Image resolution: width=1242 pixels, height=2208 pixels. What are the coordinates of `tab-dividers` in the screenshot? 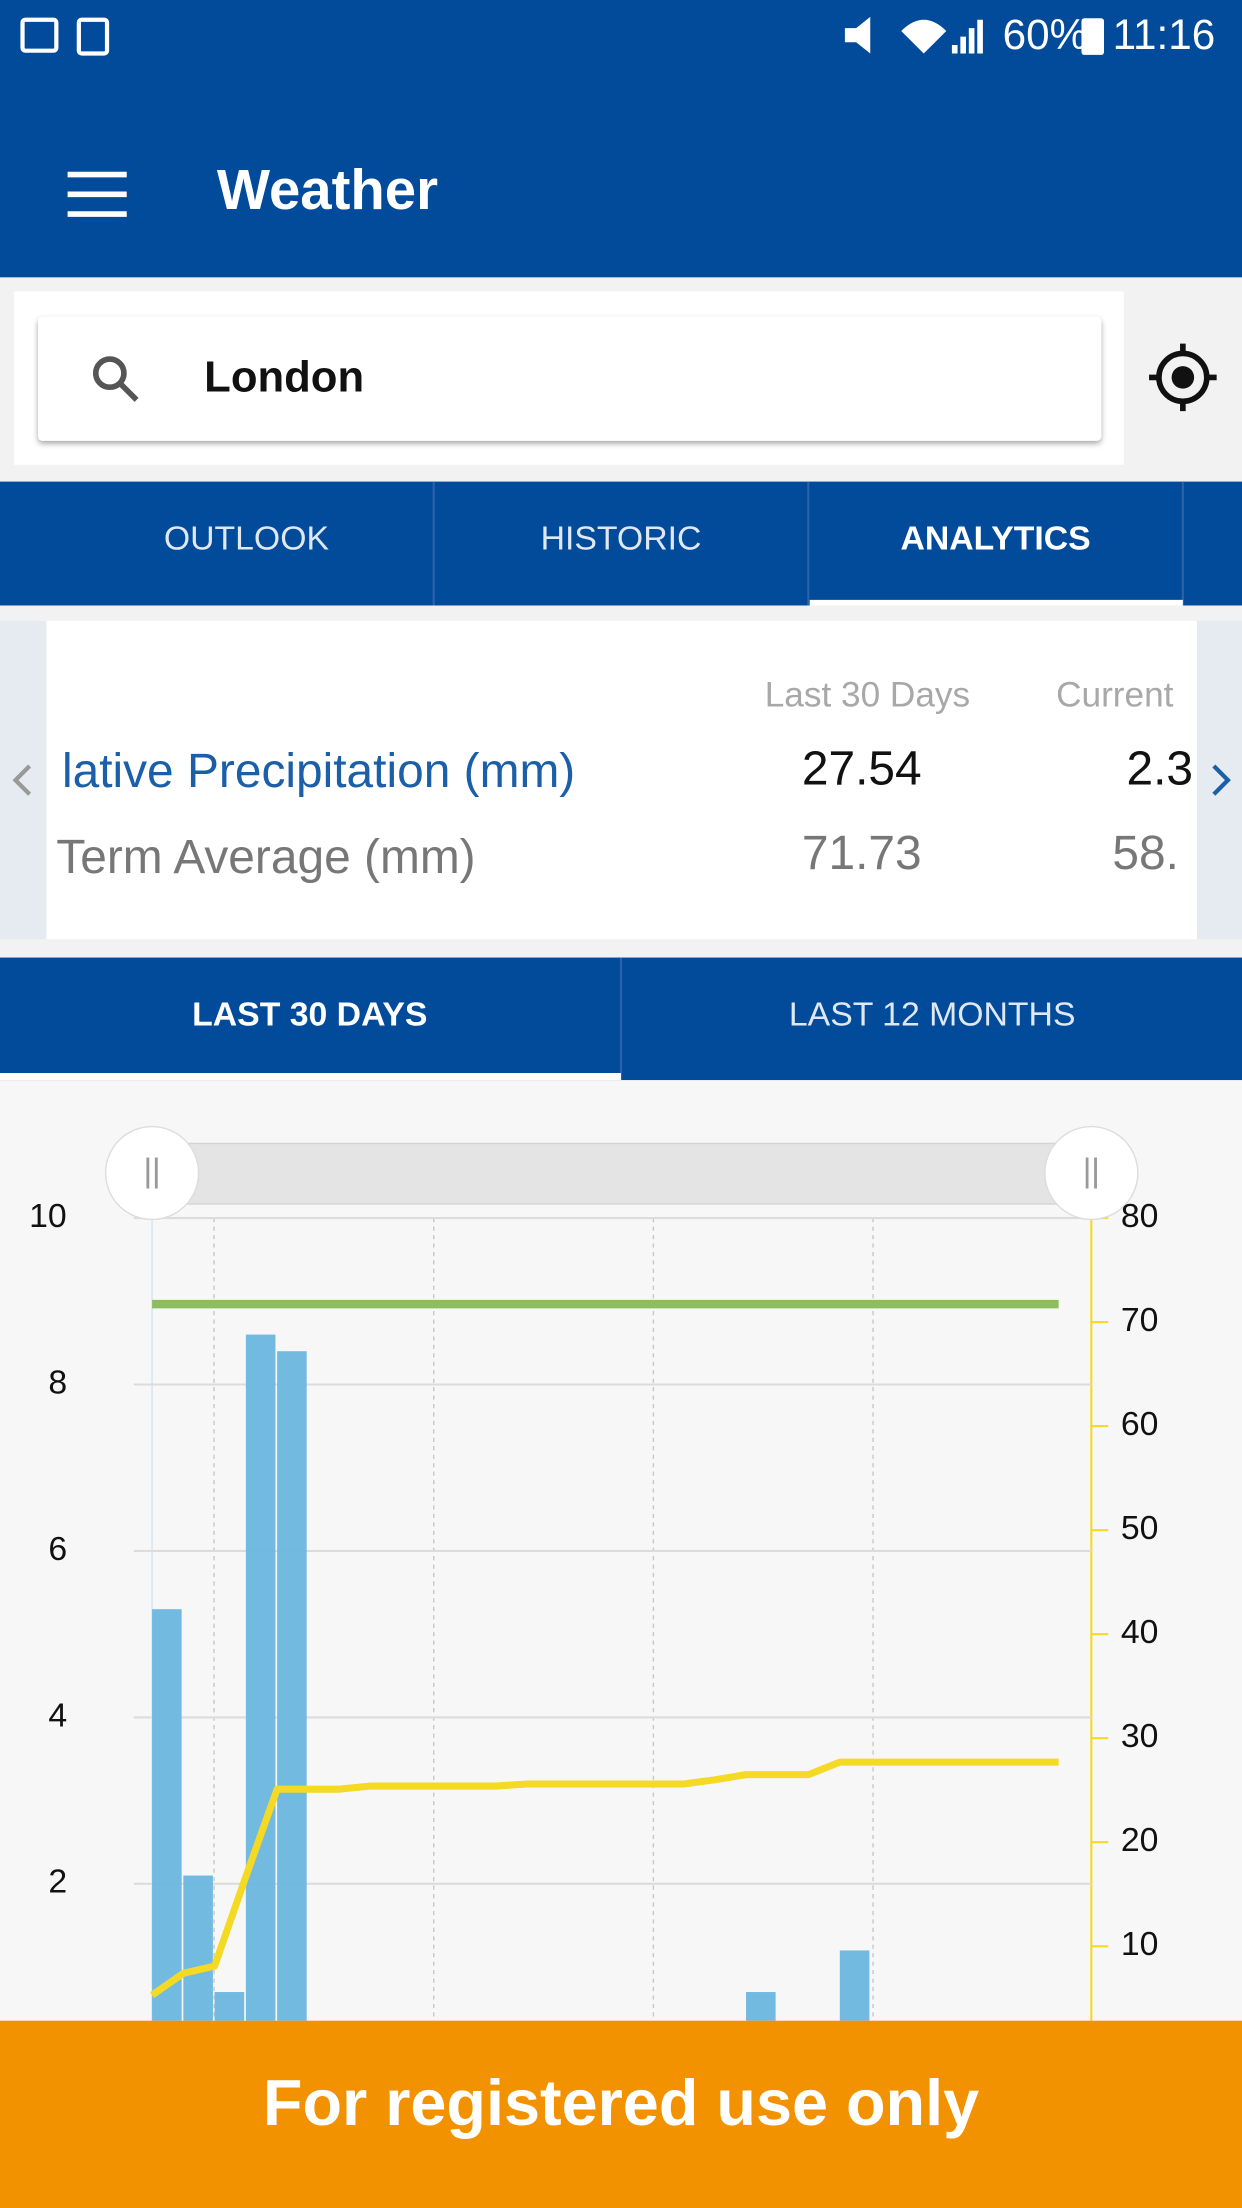 It's located at (808, 543).